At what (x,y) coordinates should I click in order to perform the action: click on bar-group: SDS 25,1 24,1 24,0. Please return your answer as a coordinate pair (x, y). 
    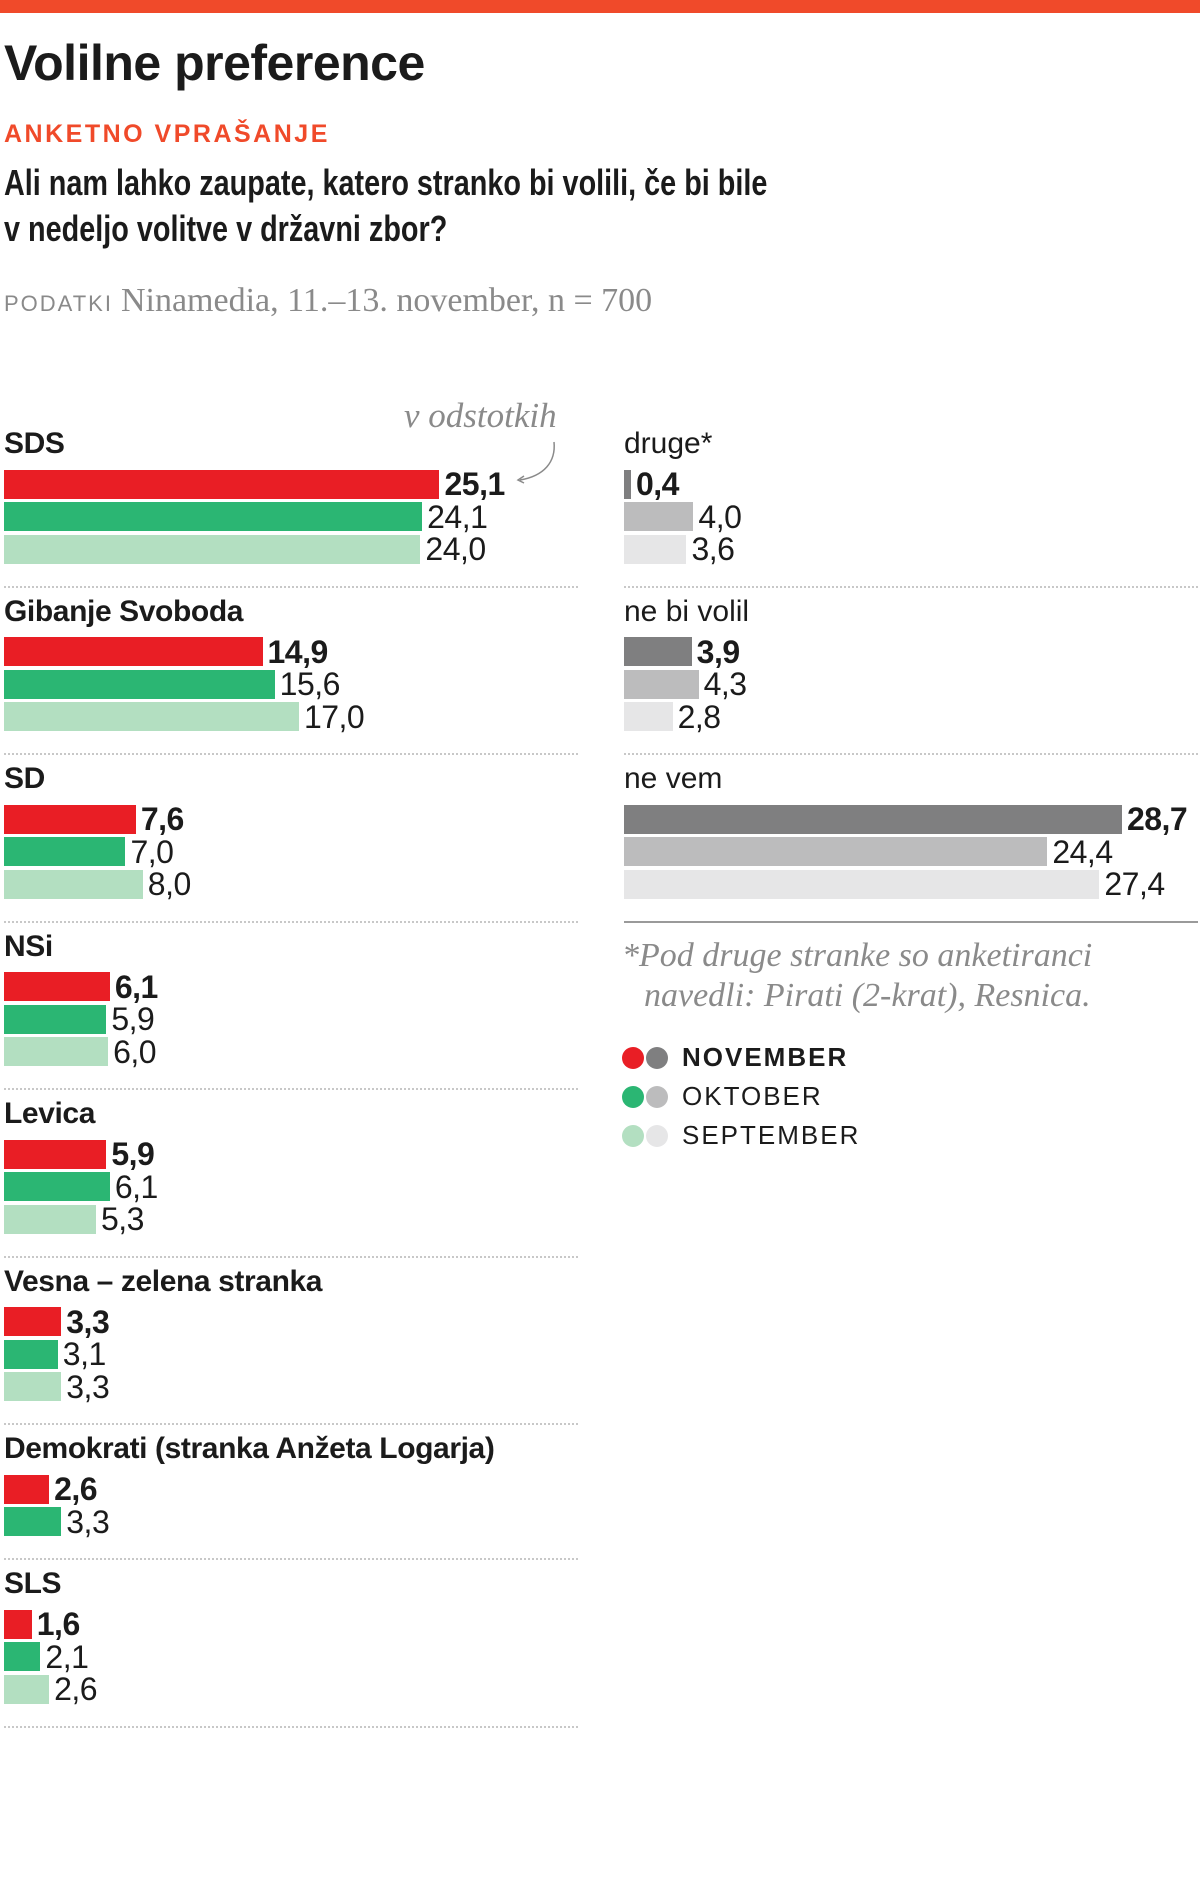
    Looking at the image, I should click on (291, 504).